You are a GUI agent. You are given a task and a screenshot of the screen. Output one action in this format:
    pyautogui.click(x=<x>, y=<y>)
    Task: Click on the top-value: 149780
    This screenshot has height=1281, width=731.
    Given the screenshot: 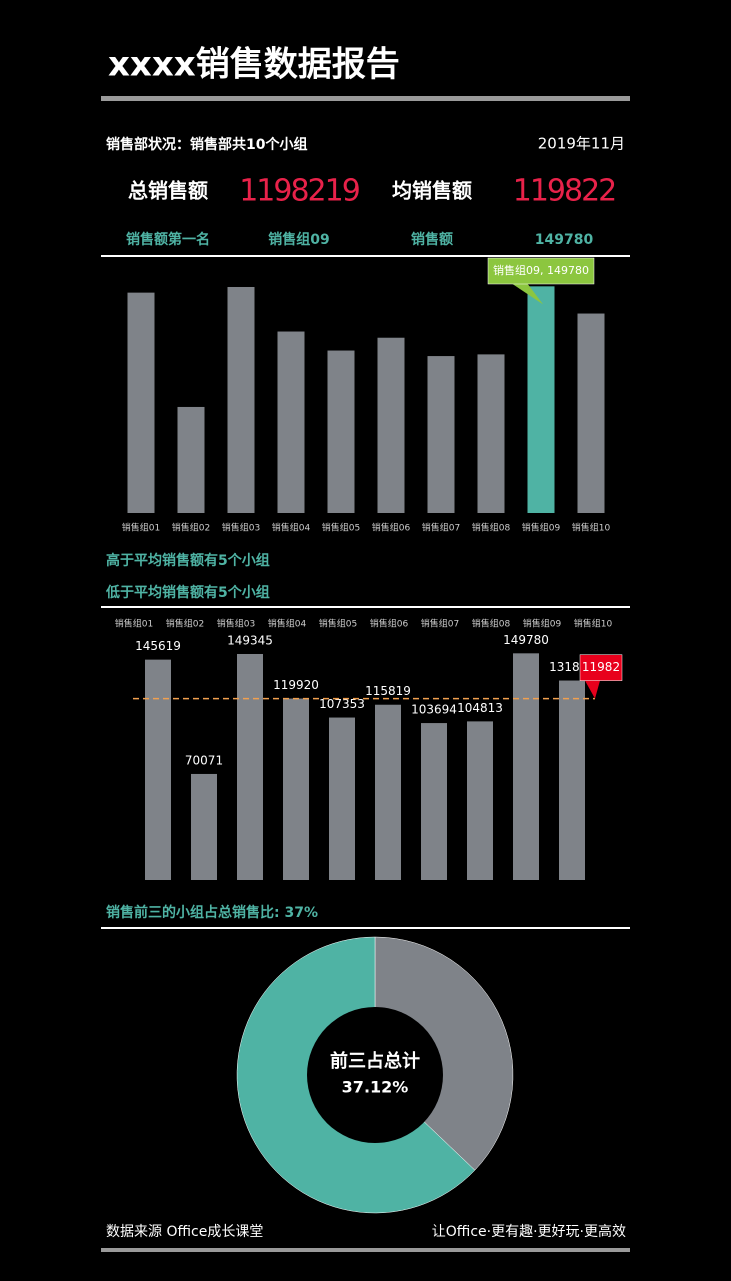 What is the action you would take?
    pyautogui.click(x=564, y=240)
    